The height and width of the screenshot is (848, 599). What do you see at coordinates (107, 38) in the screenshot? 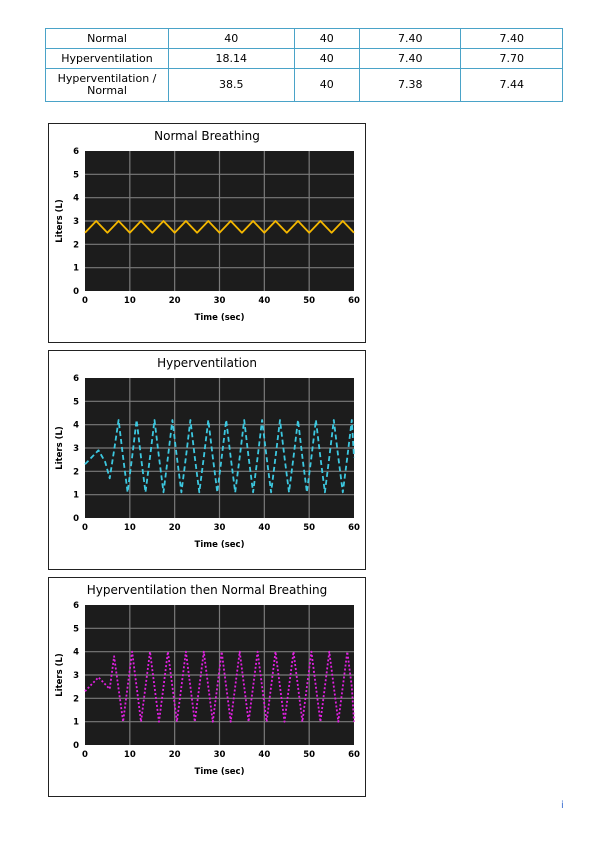
I see `table-cell: Normal` at bounding box center [107, 38].